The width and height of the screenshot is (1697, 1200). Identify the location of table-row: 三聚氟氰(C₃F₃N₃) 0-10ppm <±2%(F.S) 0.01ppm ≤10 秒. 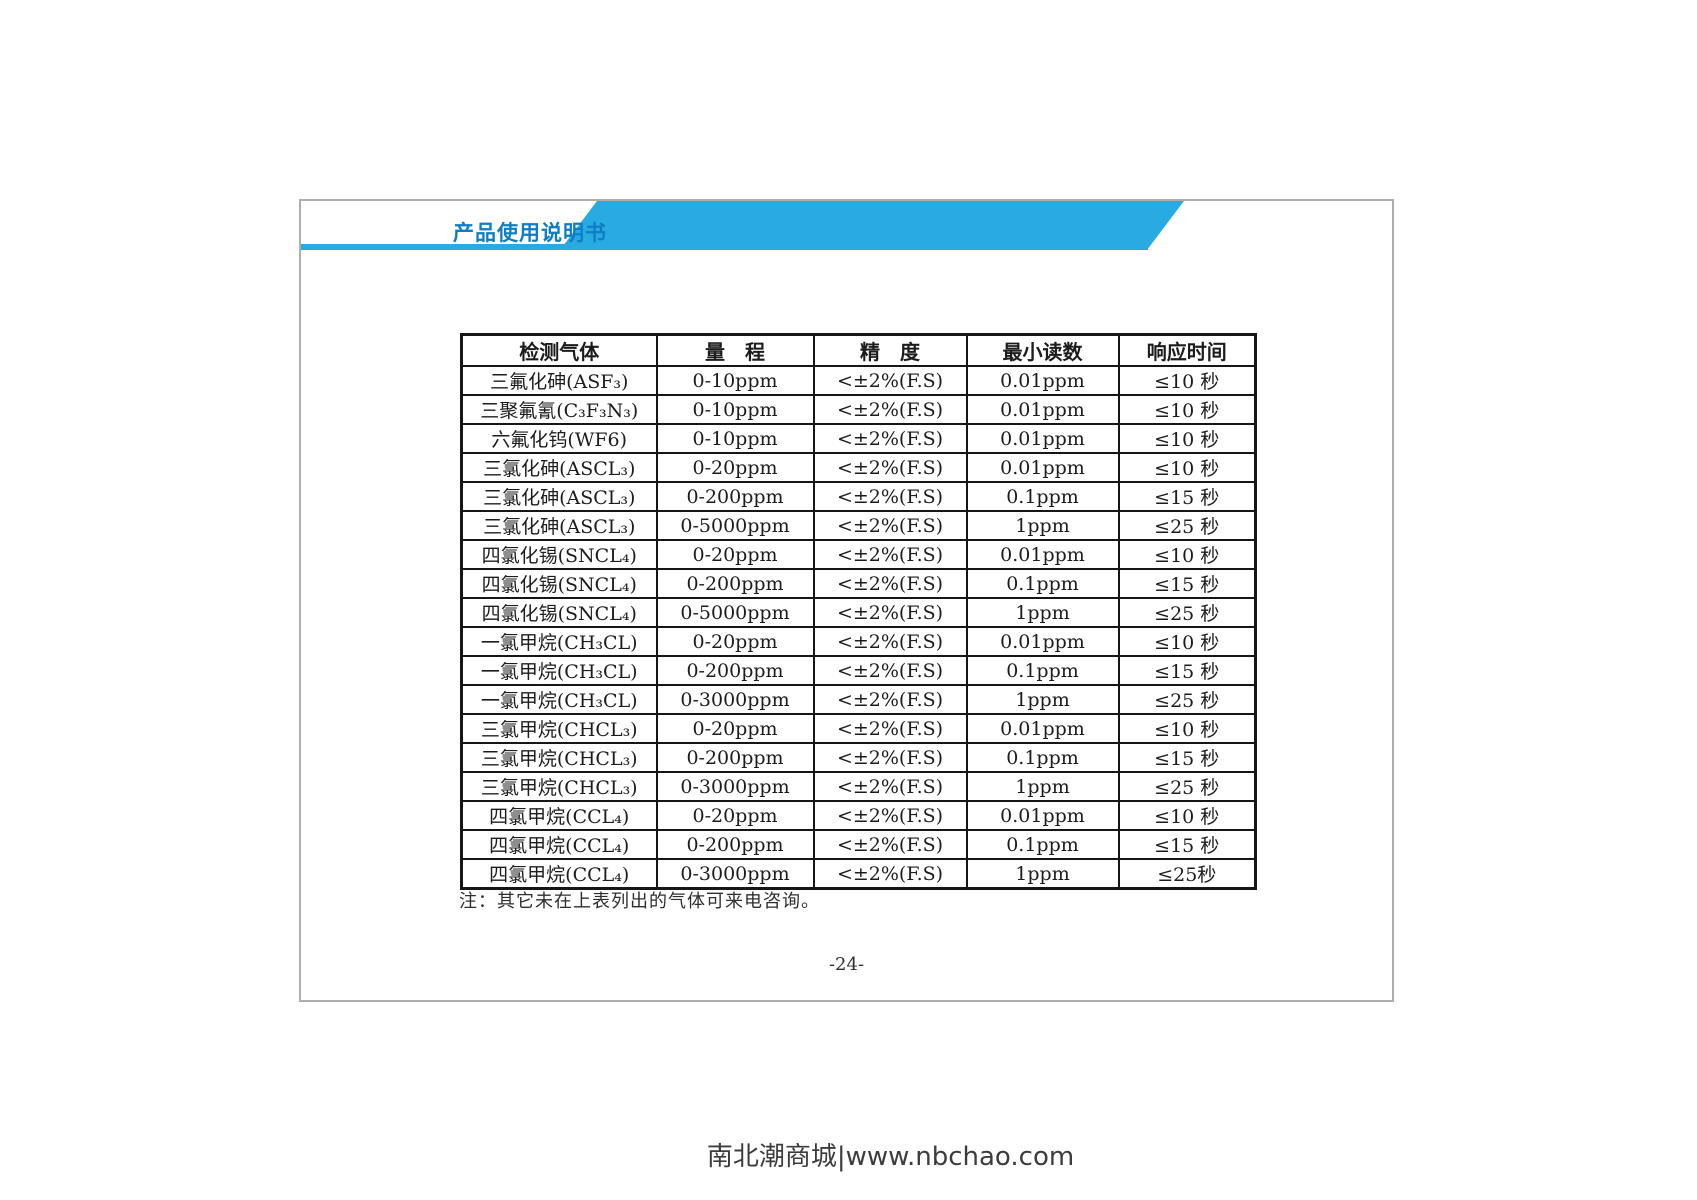
(858, 409).